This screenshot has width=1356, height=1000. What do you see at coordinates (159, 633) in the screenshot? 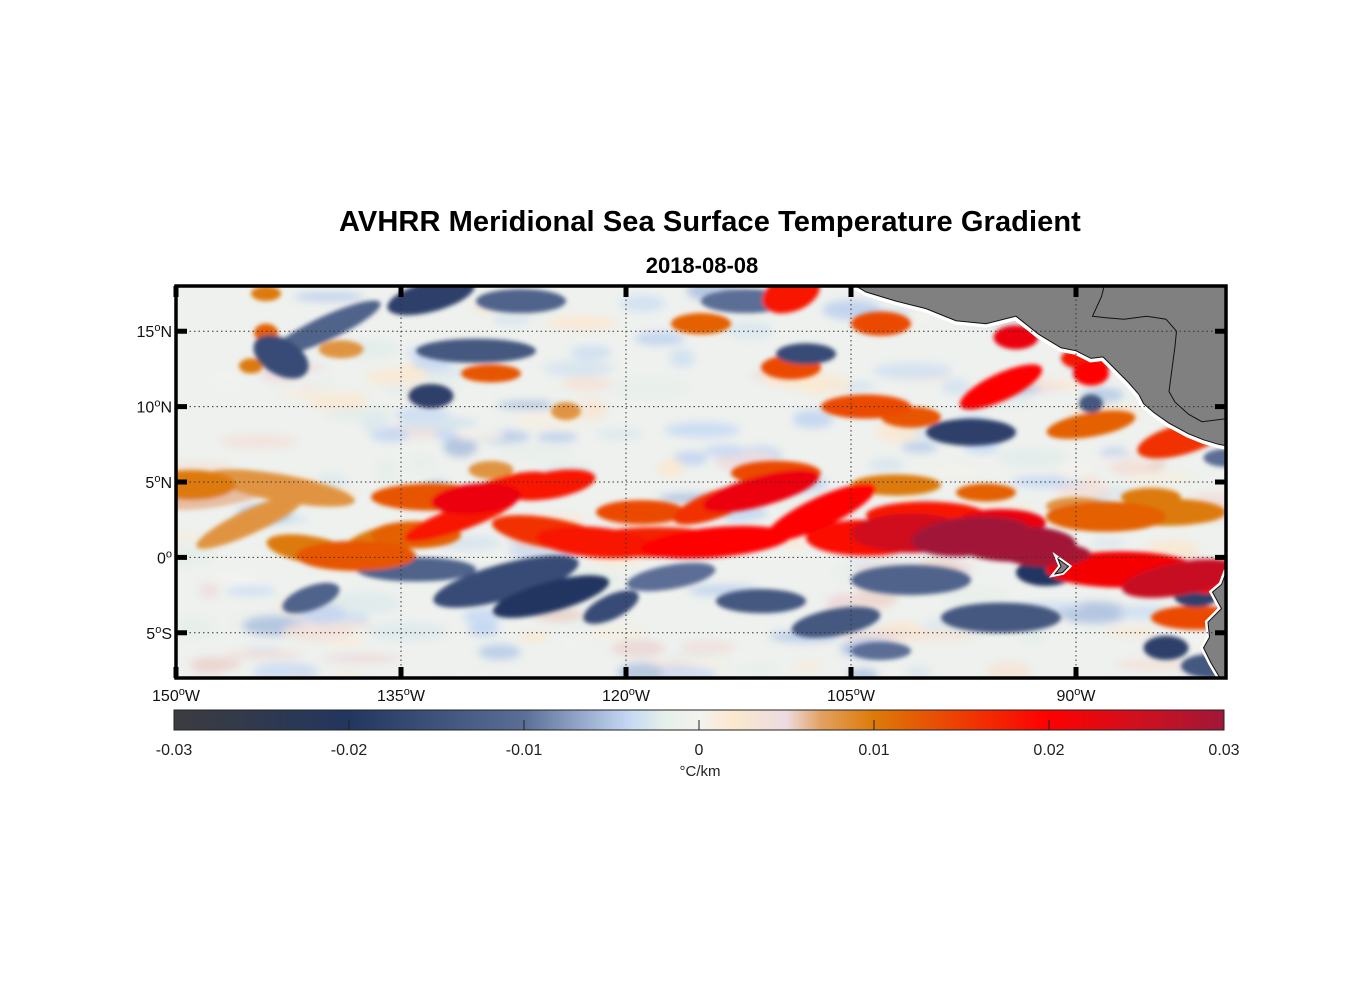
I see `y-tick-label: 5oS` at bounding box center [159, 633].